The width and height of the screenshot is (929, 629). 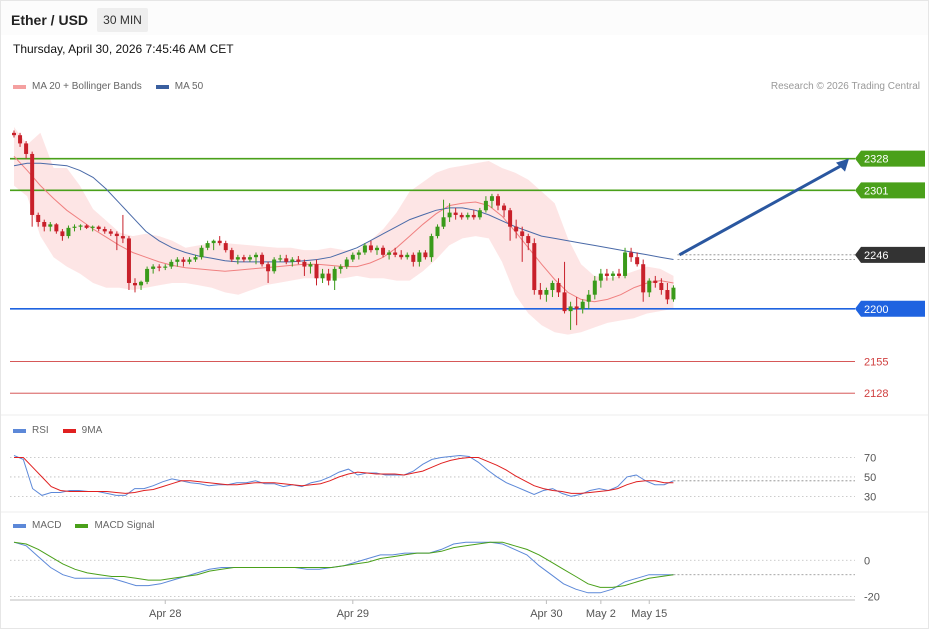 What do you see at coordinates (464, 18) in the screenshot?
I see `chart-header: Ether / USD 30 MIN` at bounding box center [464, 18].